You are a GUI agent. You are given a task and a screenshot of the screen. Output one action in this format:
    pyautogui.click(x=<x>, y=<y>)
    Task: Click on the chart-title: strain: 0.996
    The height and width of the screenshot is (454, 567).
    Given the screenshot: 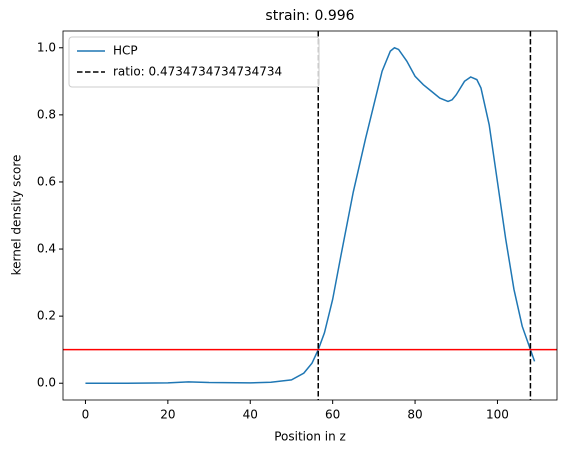 What is the action you would take?
    pyautogui.click(x=309, y=16)
    